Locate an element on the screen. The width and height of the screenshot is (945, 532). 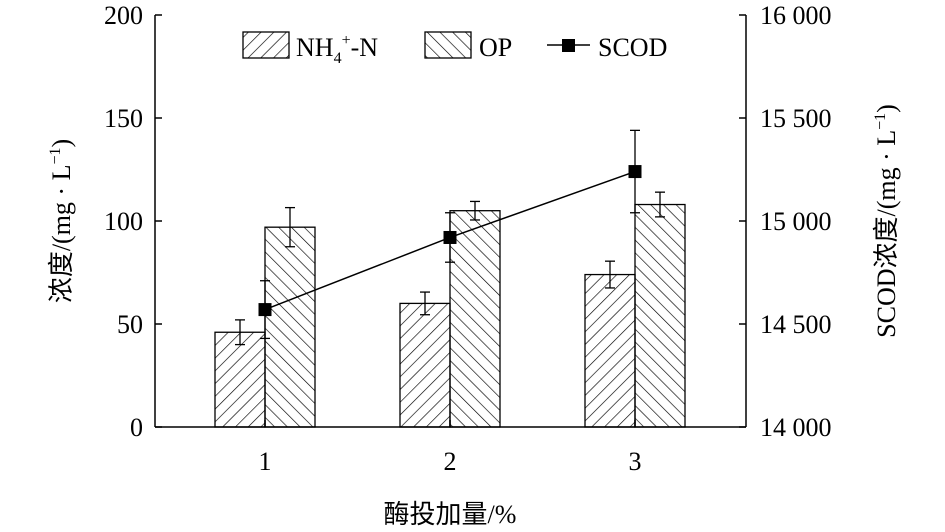
right-axis-label-main: SCOD浓度/(mg · L is located at coordinates (886, 234).